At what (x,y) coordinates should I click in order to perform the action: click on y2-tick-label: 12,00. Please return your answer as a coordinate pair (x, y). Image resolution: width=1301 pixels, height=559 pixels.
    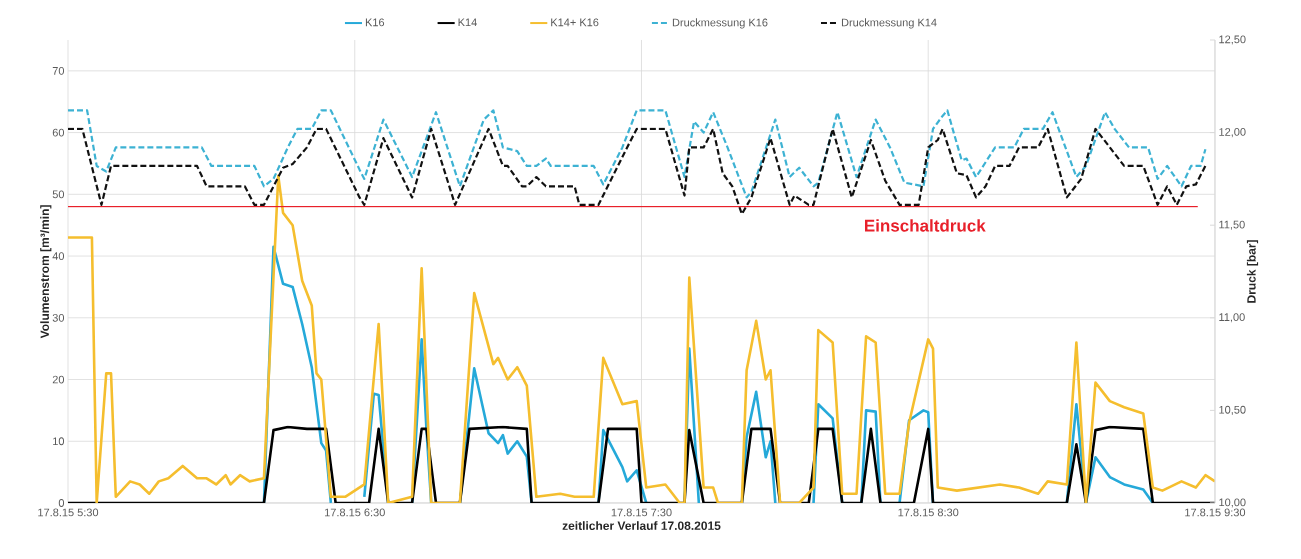
    Looking at the image, I should click on (1232, 133).